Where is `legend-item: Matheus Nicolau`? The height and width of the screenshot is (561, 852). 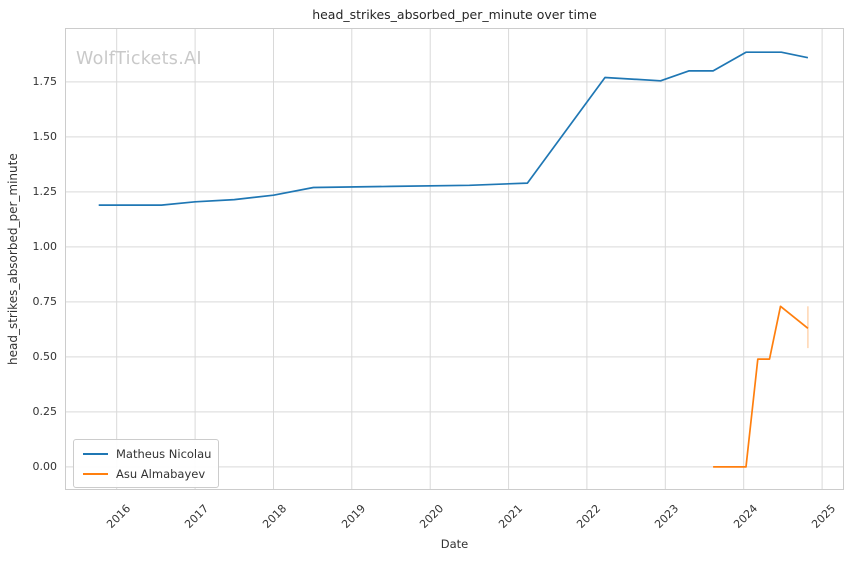
legend-item: Matheus Nicolau is located at coordinates (147, 453).